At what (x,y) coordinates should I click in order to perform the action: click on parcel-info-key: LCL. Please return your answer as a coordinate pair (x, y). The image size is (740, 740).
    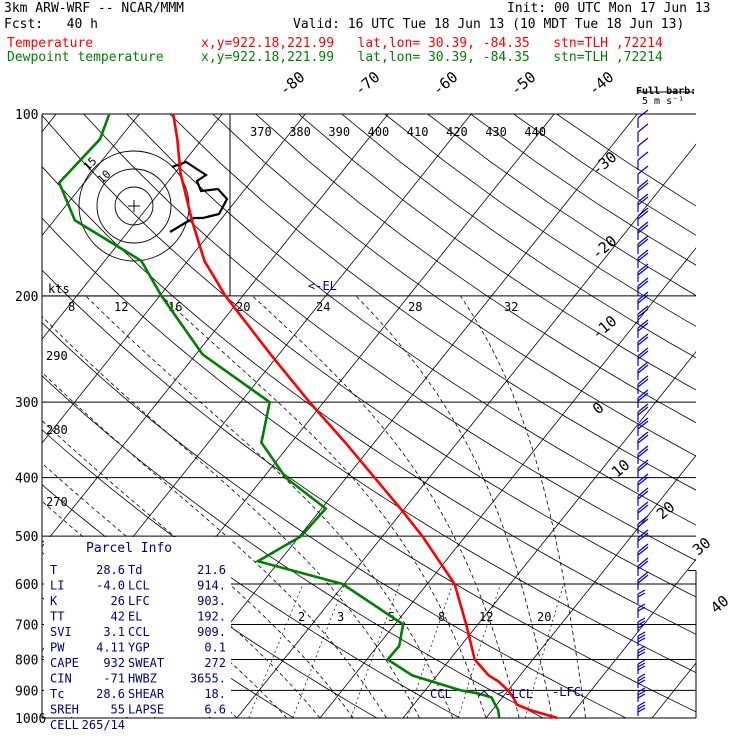
    Looking at the image, I should click on (139, 586).